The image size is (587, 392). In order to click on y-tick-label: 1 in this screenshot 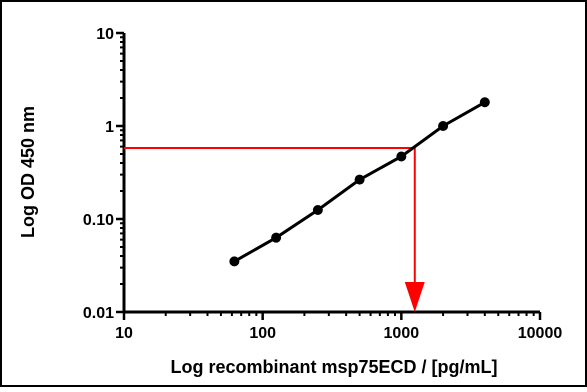, I will do `click(109, 127)`.